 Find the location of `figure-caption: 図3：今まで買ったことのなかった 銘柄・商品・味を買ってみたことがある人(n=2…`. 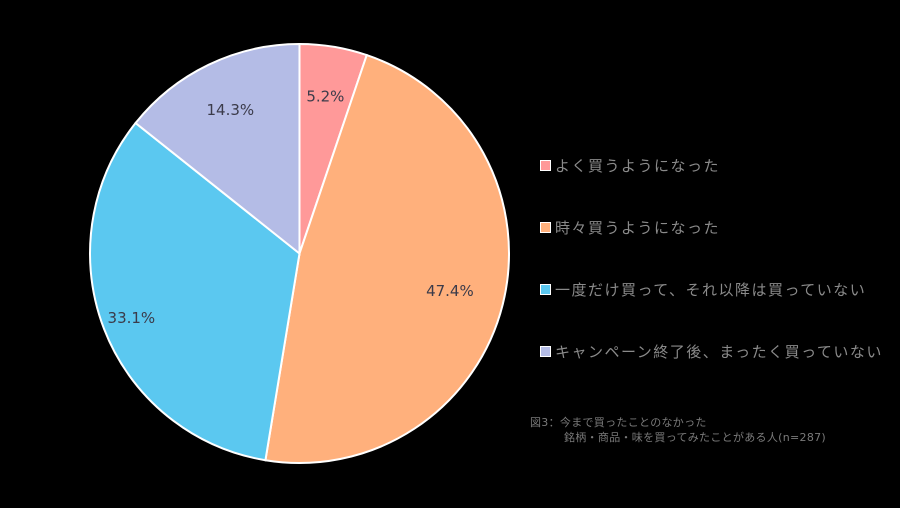

figure-caption: 図3：今まで買ったことのなかった 銘柄・商品・味を買ってみたことがある人(n=2… is located at coordinates (678, 430).